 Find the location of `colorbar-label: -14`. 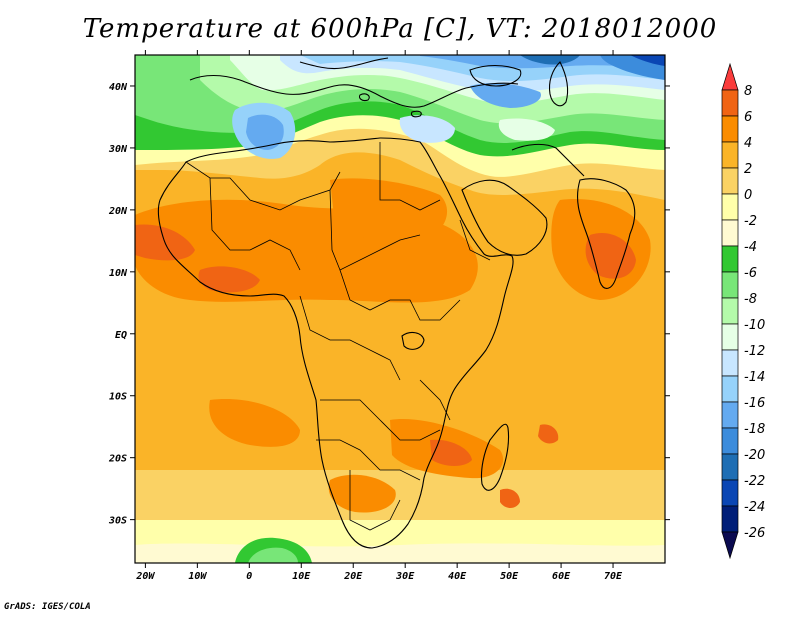

colorbar-label: -14 is located at coordinates (754, 377).